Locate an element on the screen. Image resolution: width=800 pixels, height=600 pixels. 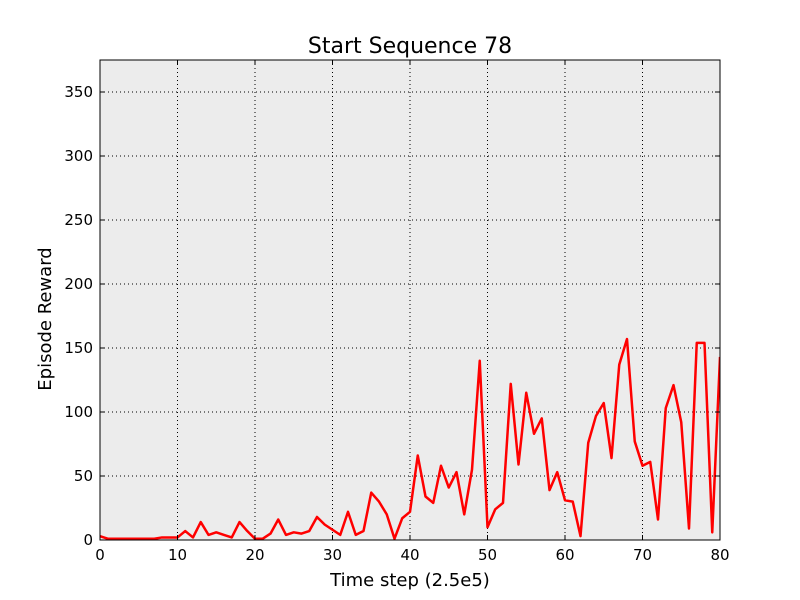
y-tick-label: 0 is located at coordinates (88, 540).